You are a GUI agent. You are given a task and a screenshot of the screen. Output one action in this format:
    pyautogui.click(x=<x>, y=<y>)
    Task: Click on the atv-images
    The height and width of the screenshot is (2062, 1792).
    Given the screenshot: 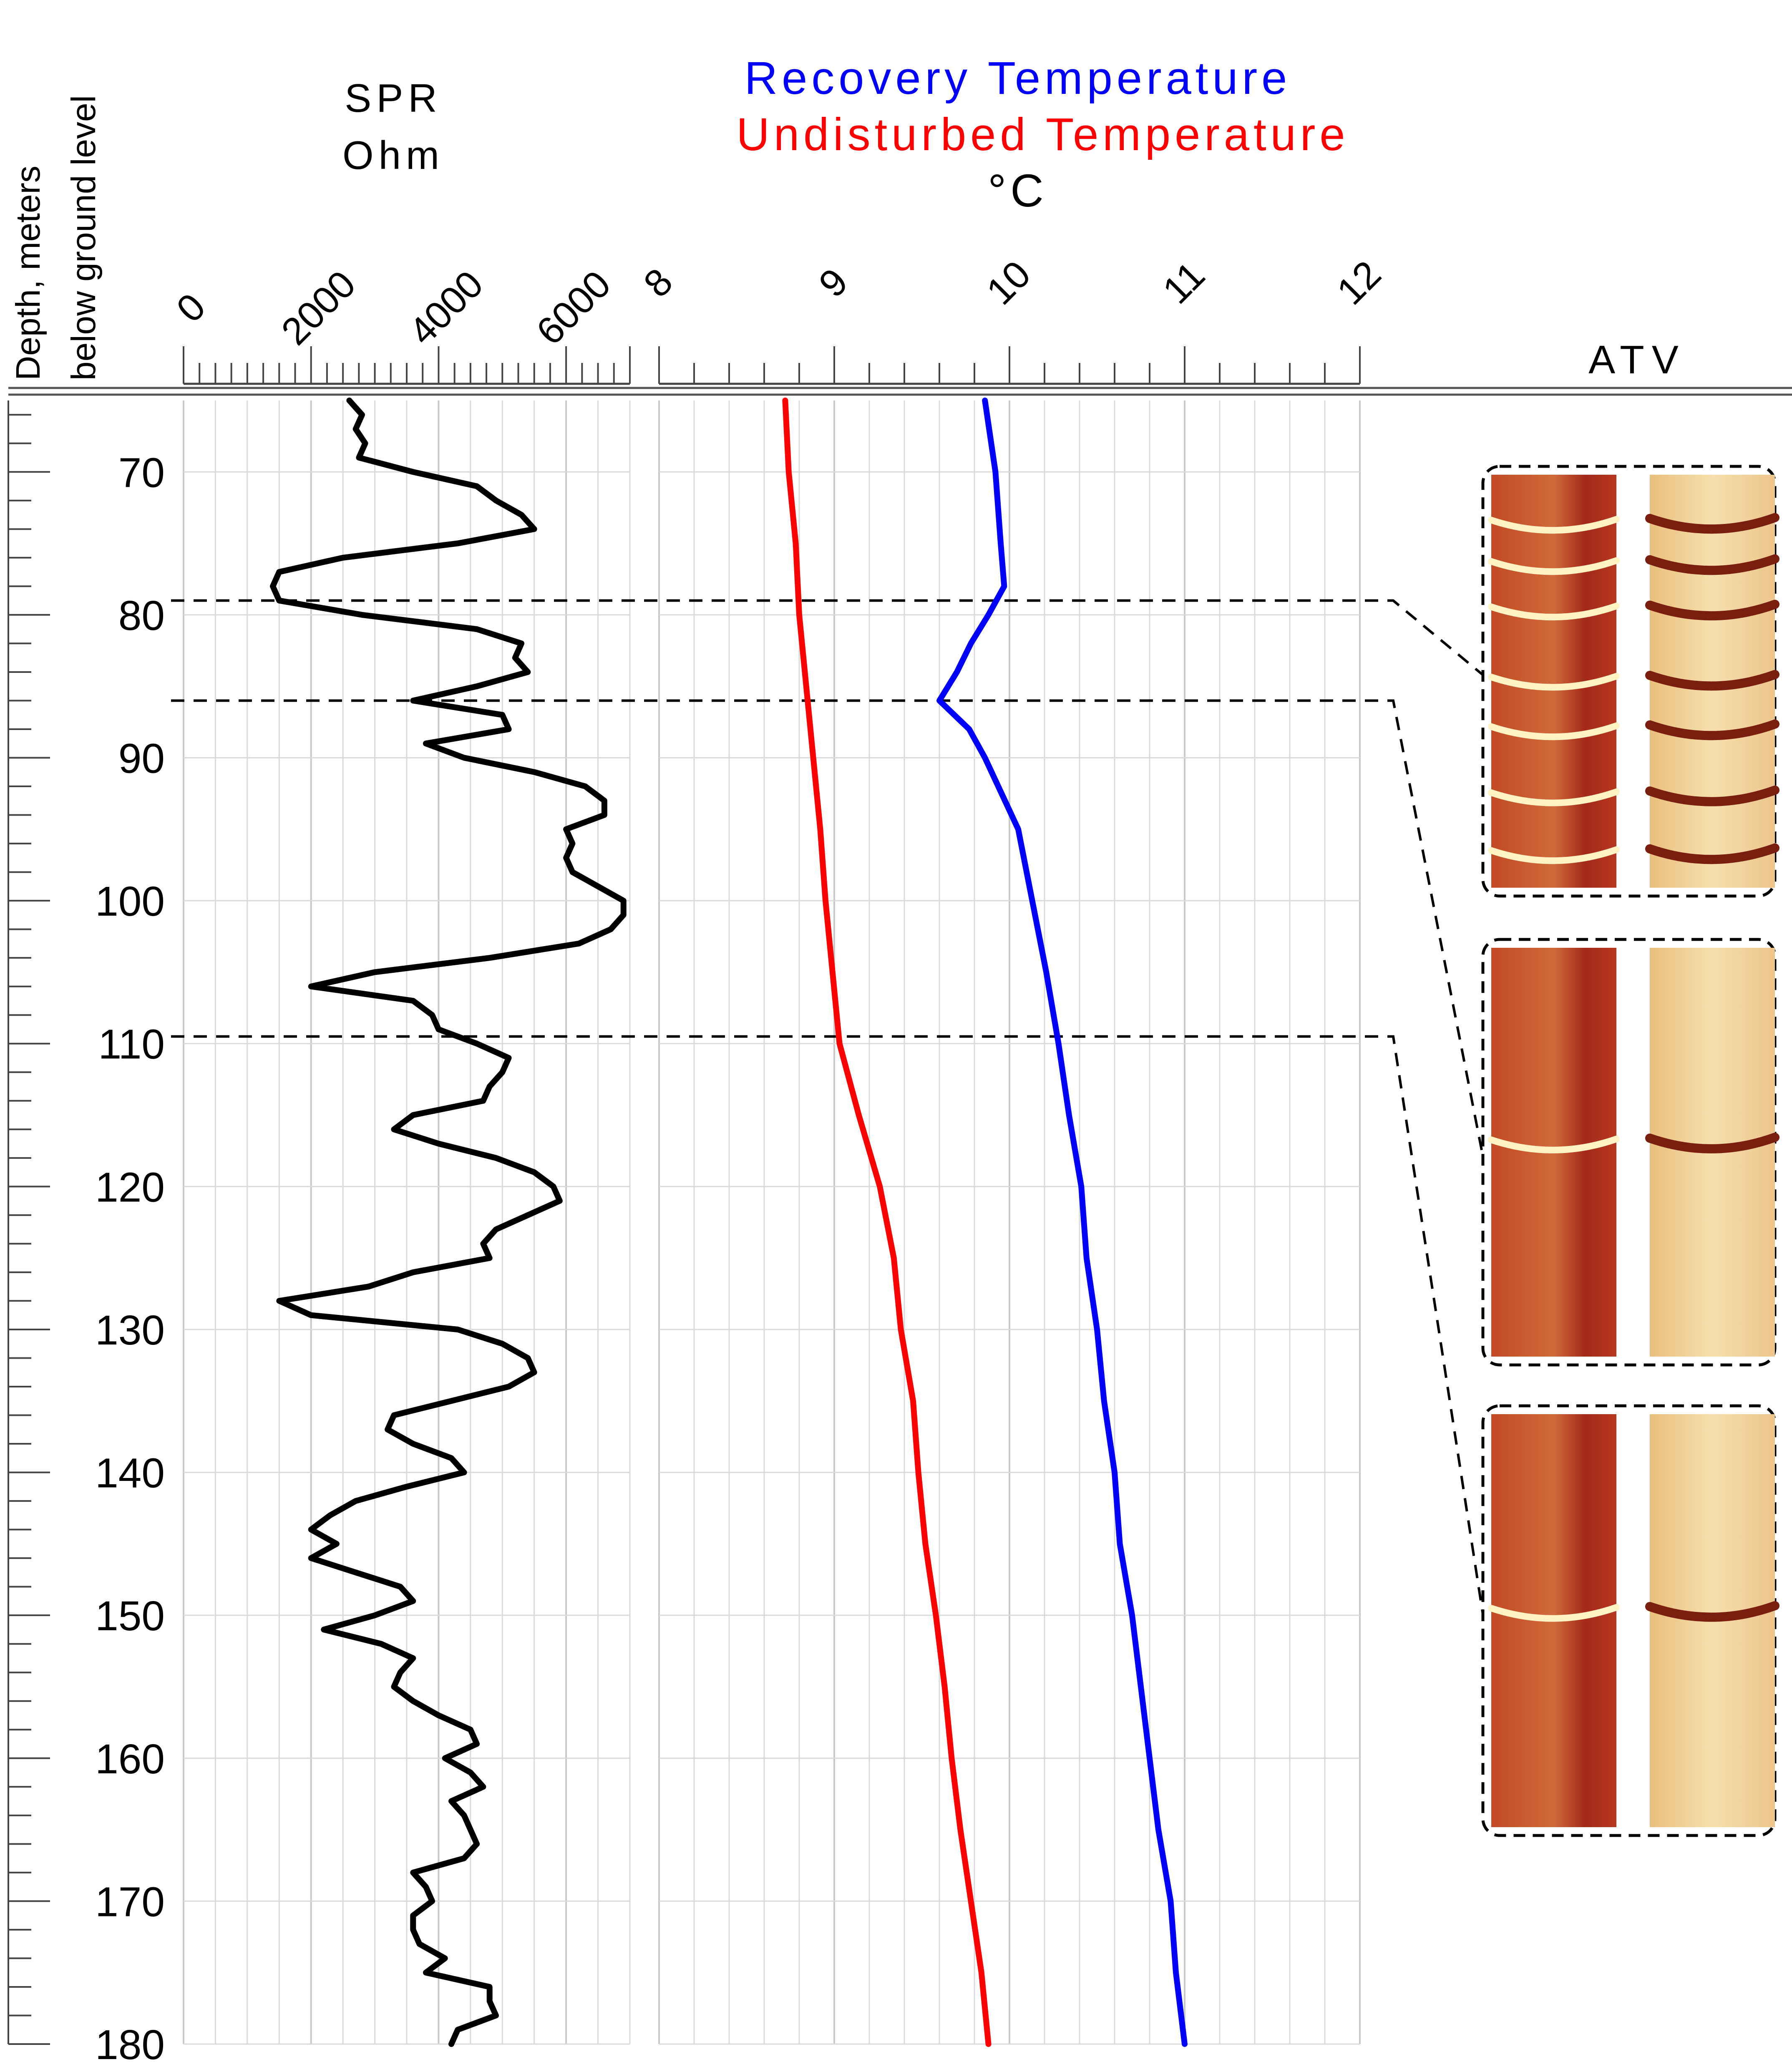 What is the action you would take?
    pyautogui.click(x=1630, y=1151)
    